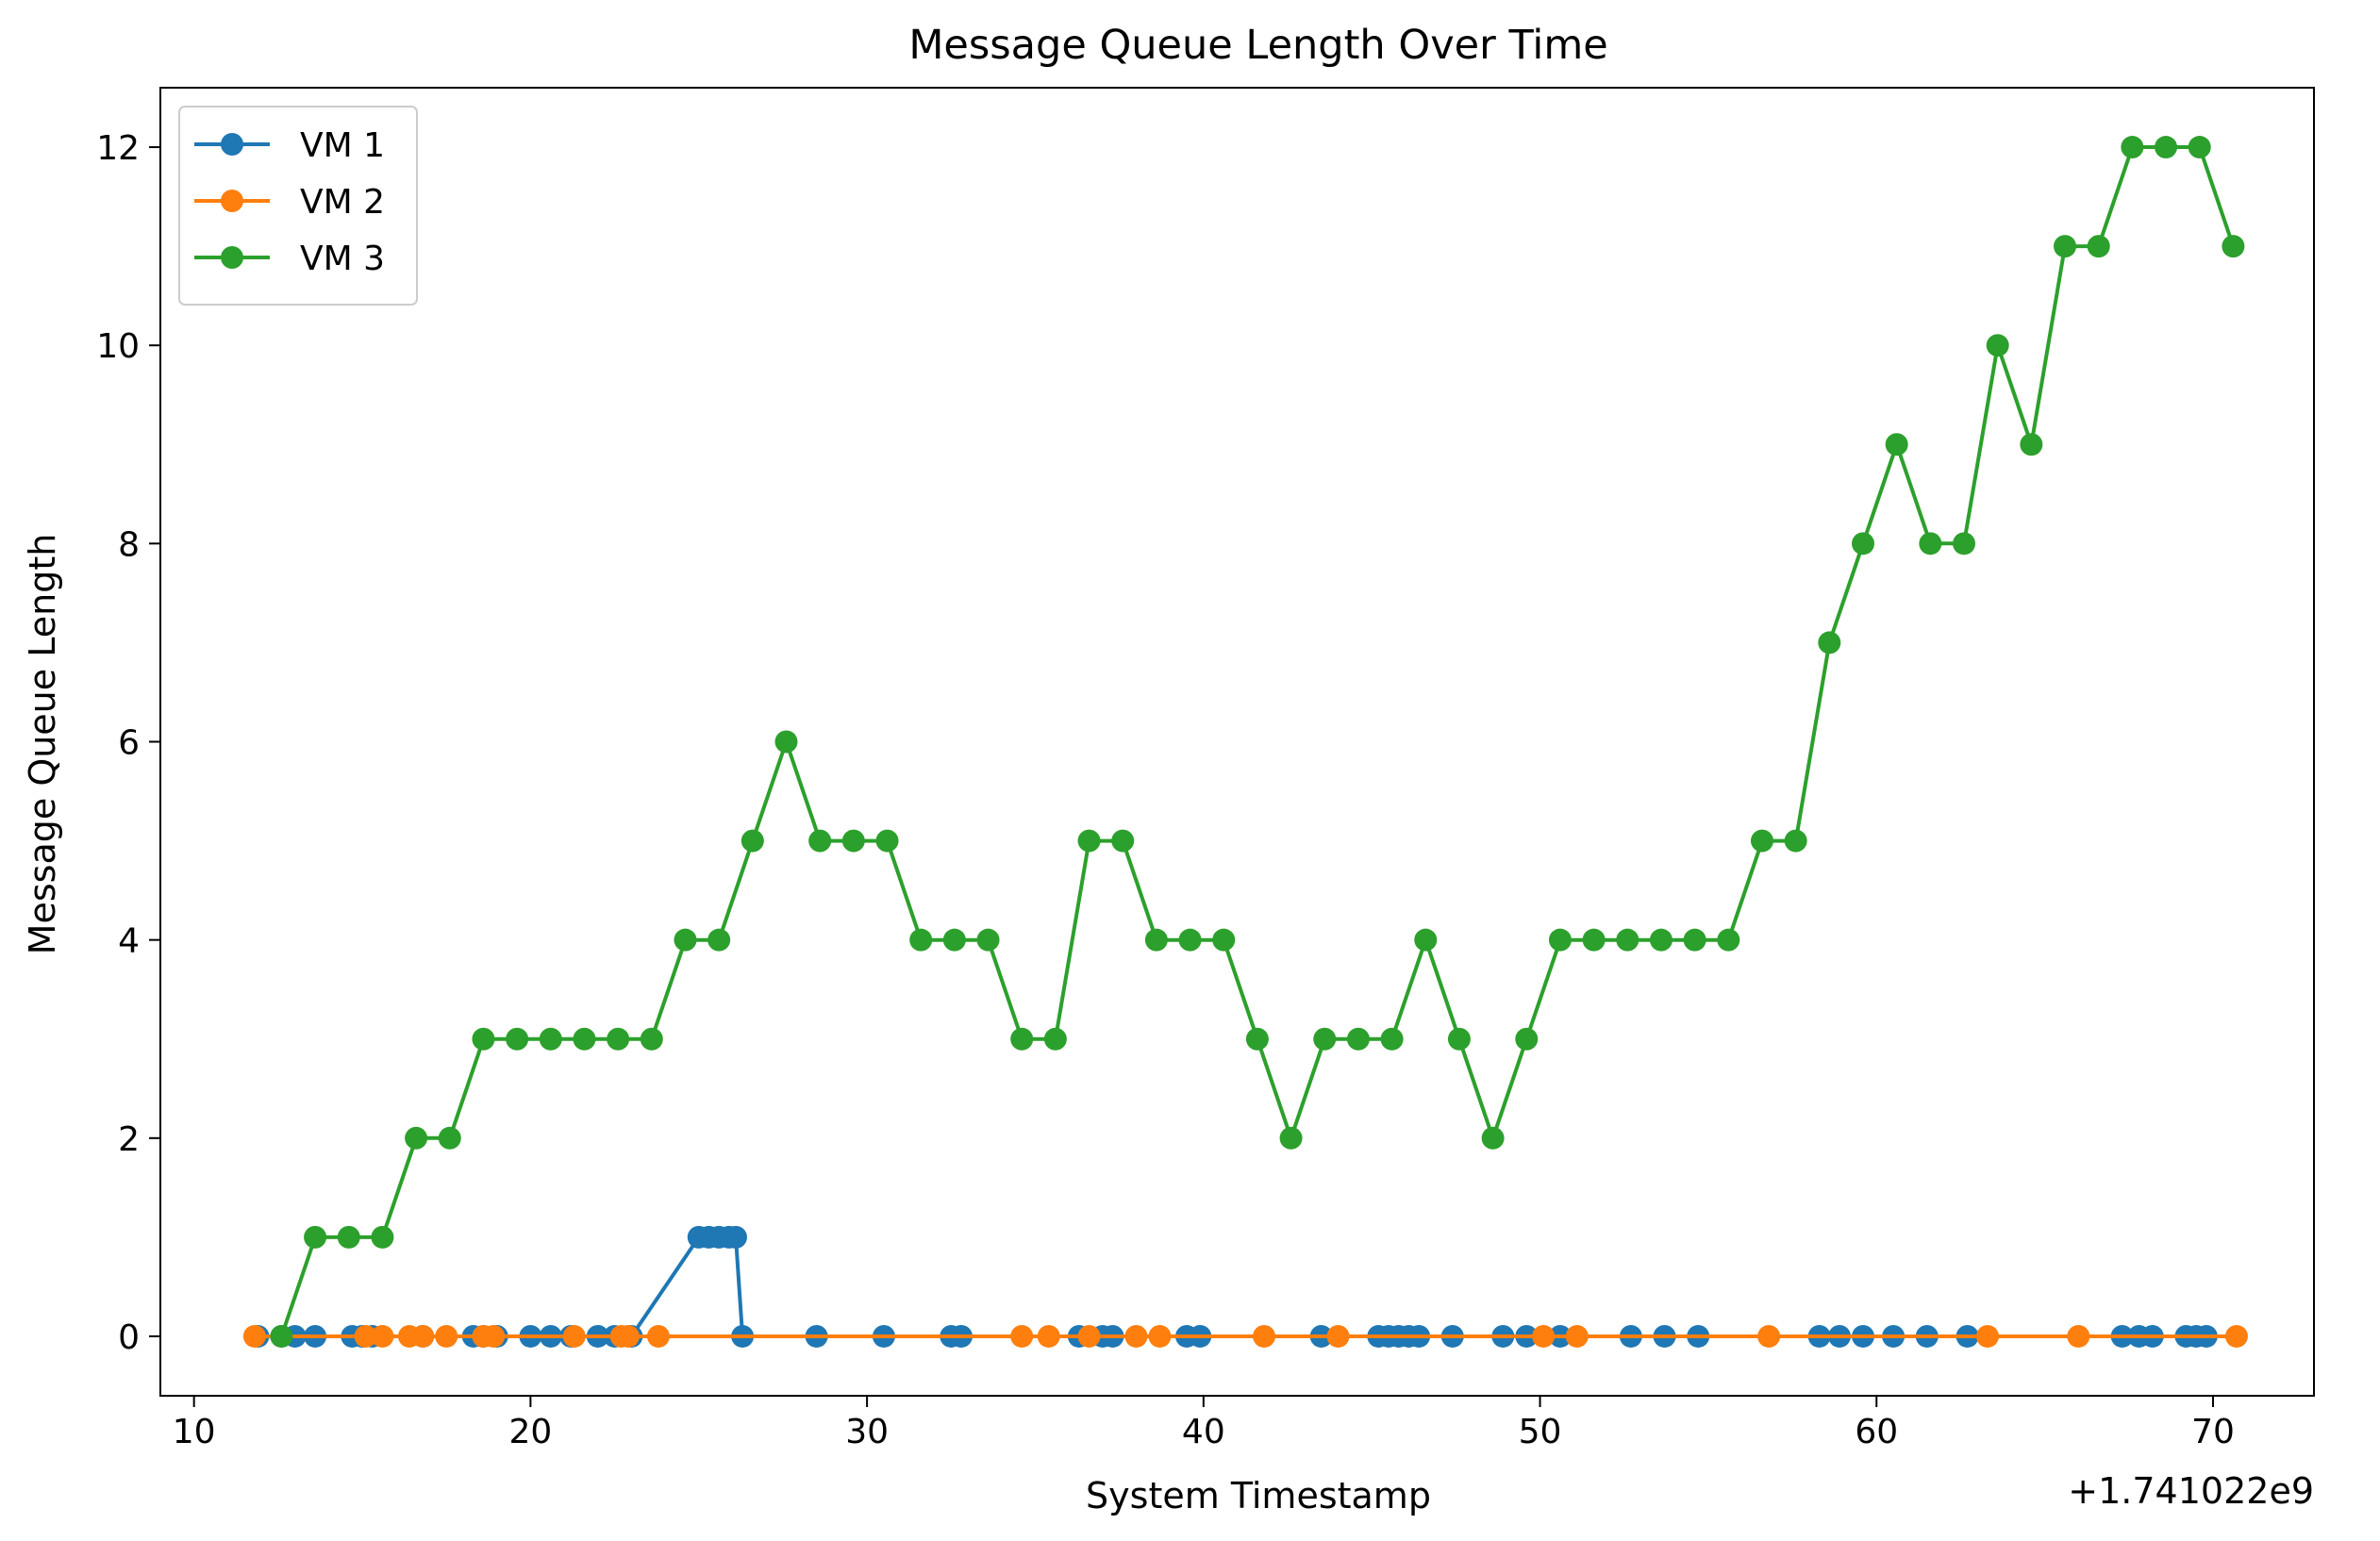  What do you see at coordinates (1258, 1495) in the screenshot?
I see `x-axis-label: System Timestamp` at bounding box center [1258, 1495].